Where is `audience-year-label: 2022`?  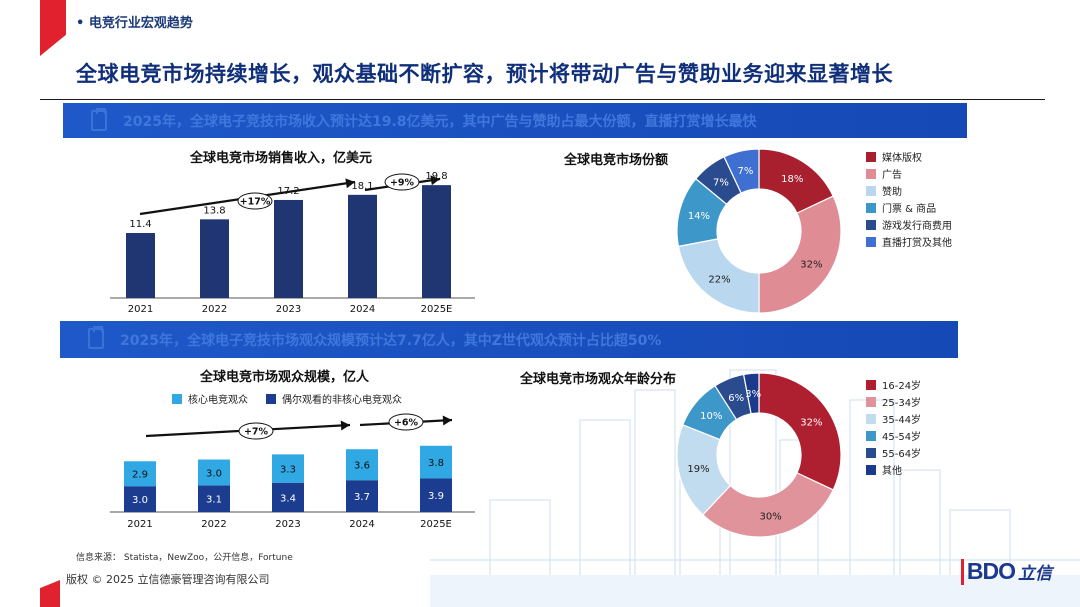
audience-year-label: 2022 is located at coordinates (213, 524).